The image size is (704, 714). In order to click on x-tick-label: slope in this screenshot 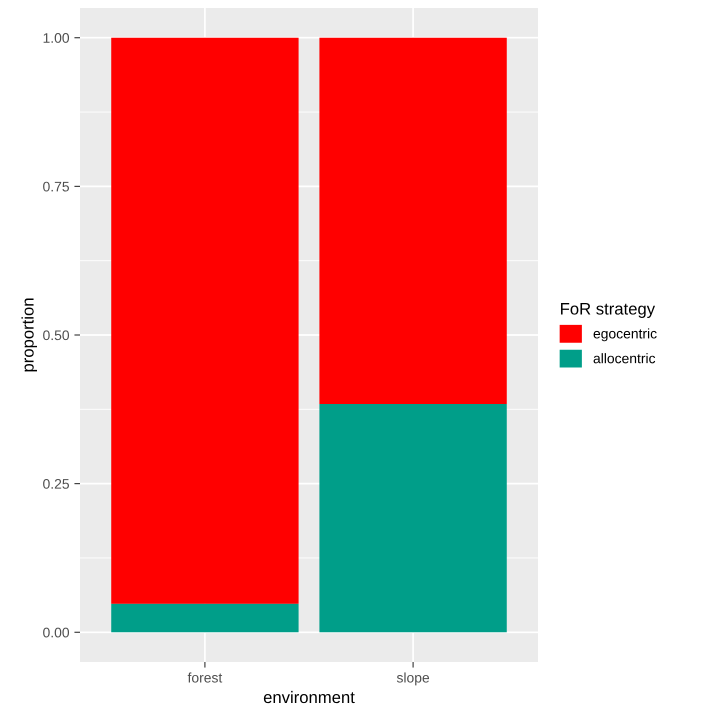, I will do `click(413, 679)`.